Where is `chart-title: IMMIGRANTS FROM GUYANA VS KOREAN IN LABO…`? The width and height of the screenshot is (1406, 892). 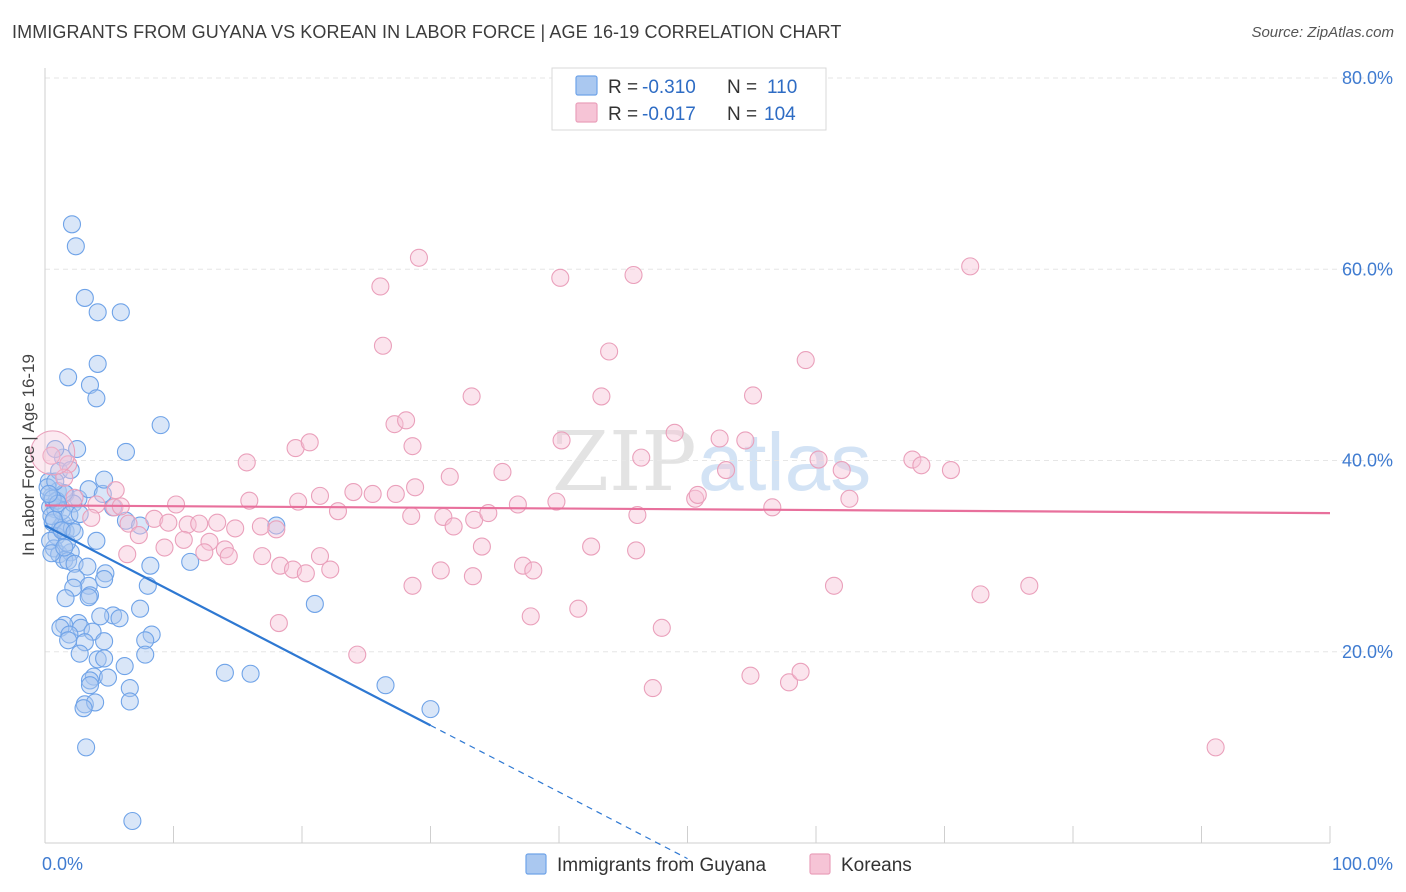 chart-title: IMMIGRANTS FROM GUYANA VS KOREAN IN LABO… is located at coordinates (427, 32).